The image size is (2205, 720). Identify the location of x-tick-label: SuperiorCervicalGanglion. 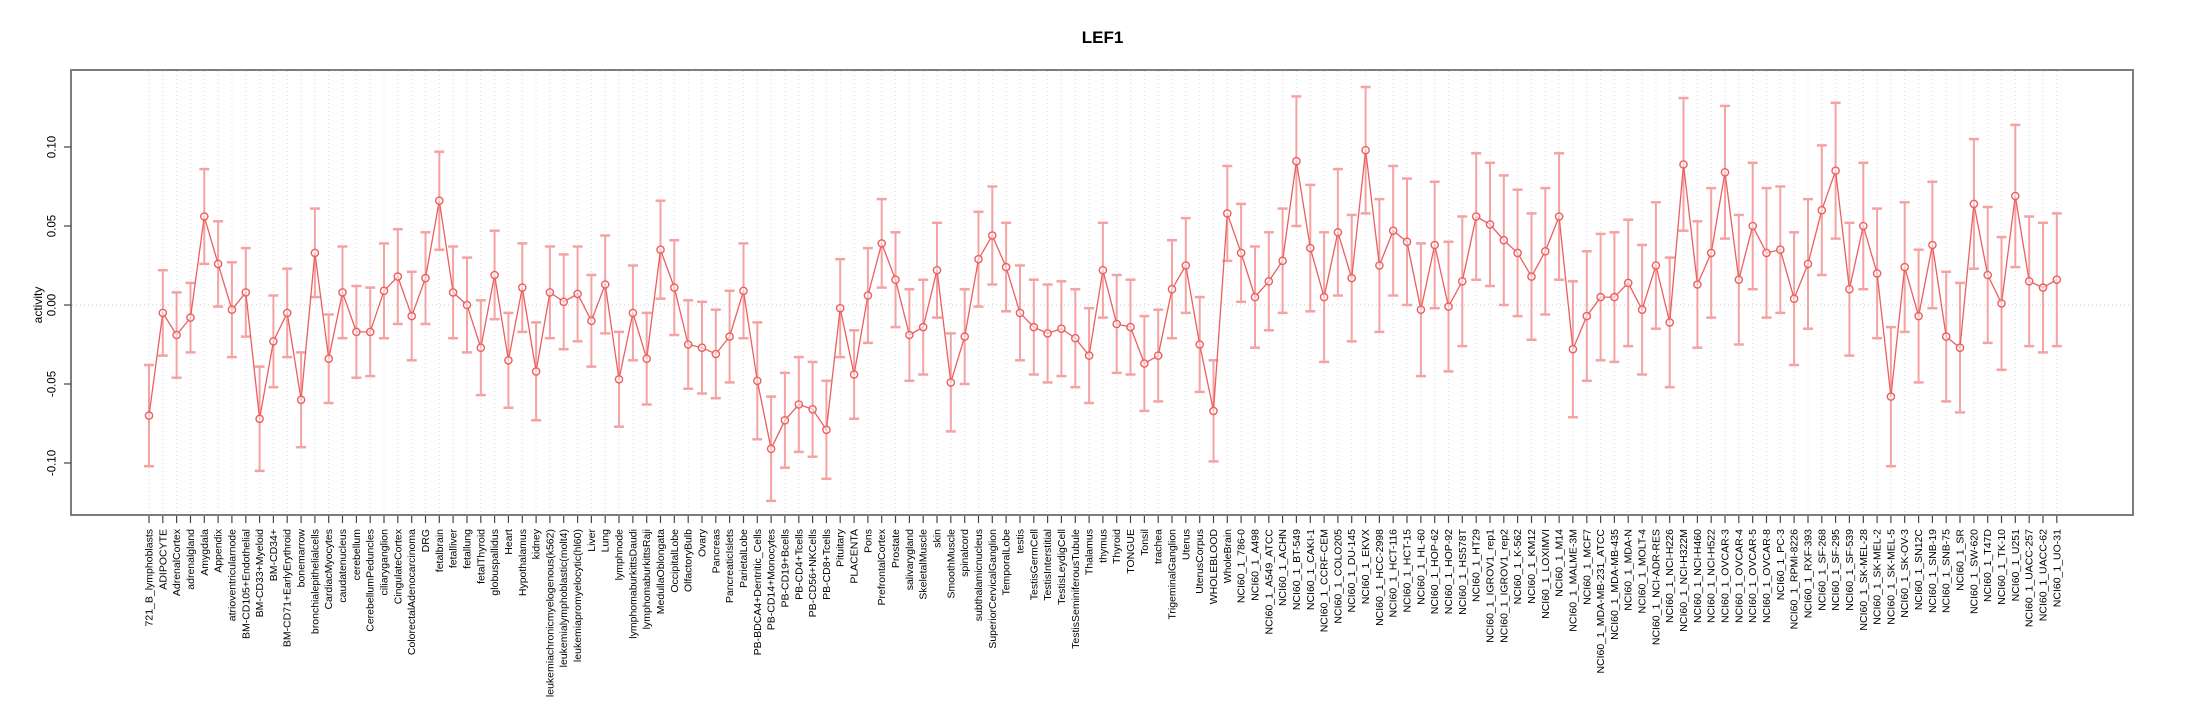
(993, 589).